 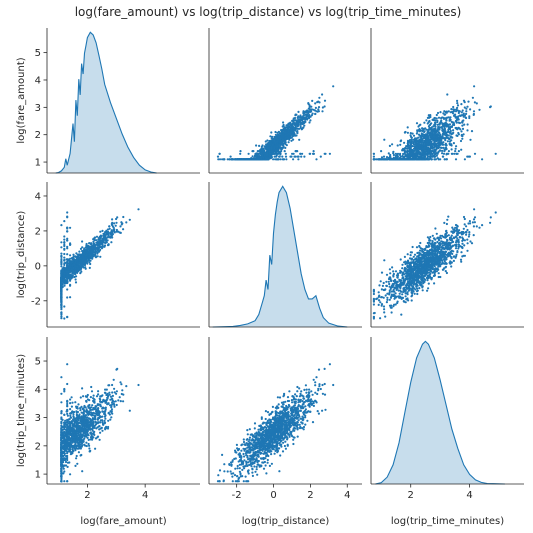 What do you see at coordinates (434, 264) in the screenshot?
I see `scatter-points` at bounding box center [434, 264].